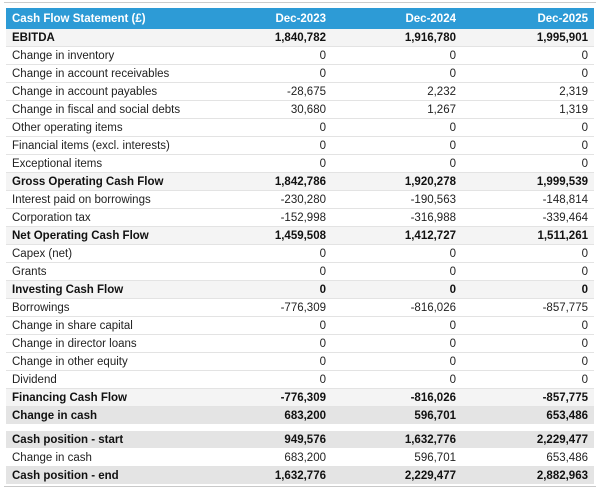  I want to click on row-value: 1,840,782, so click(267, 38).